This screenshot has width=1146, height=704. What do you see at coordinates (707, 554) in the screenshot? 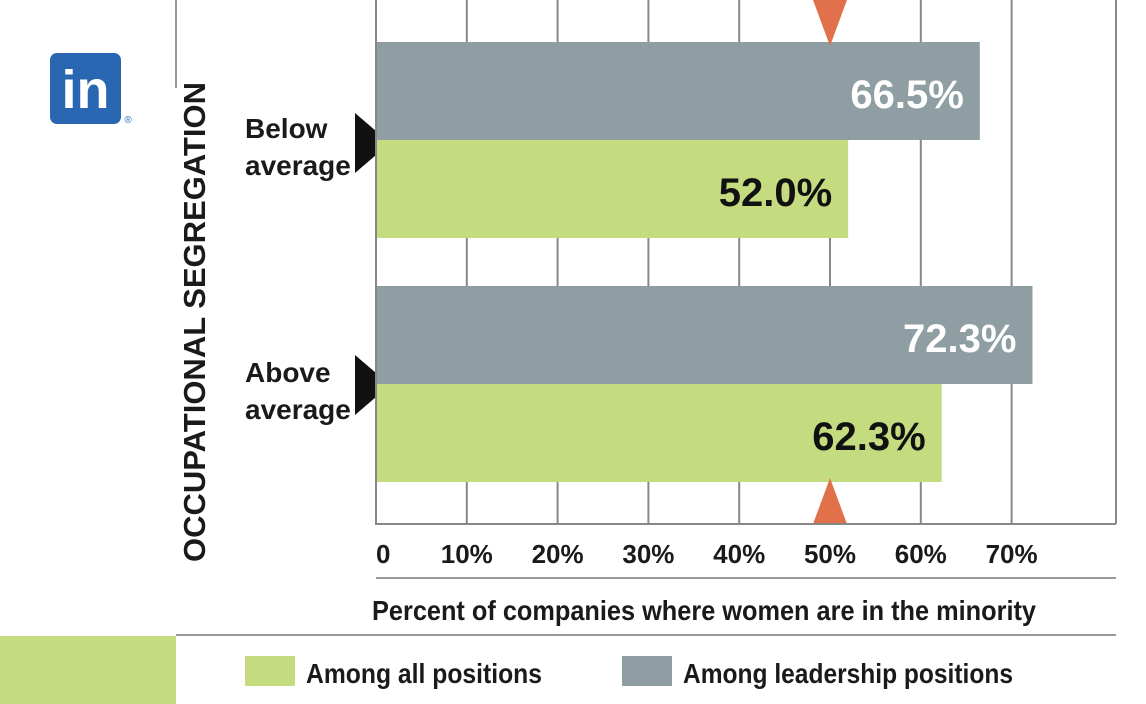
I see `x-tick-labels: 0 10% 20% 30% 40% 50% 60% 70%` at bounding box center [707, 554].